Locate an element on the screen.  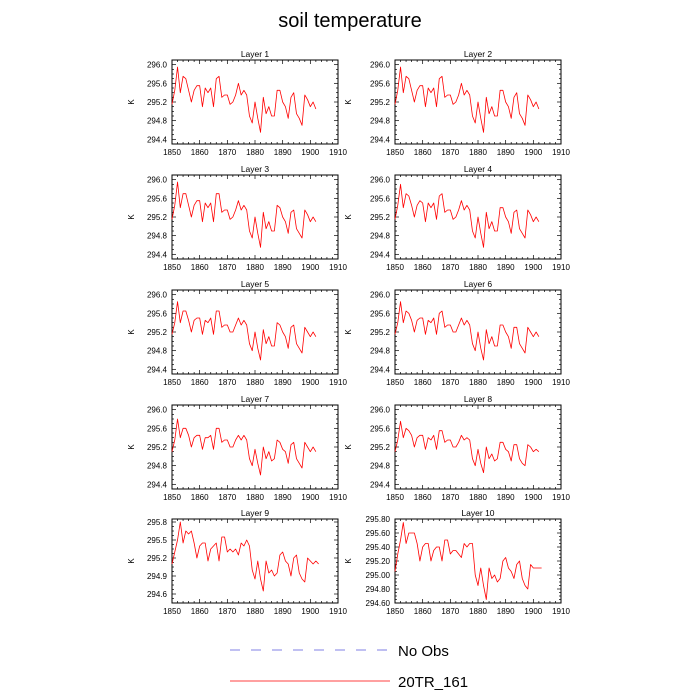
y-tick-label: 295.20 is located at coordinates (378, 561).